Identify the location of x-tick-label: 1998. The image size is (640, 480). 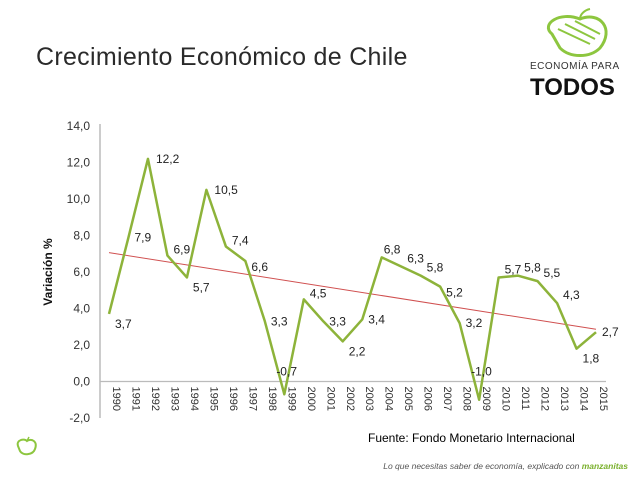
(272, 399).